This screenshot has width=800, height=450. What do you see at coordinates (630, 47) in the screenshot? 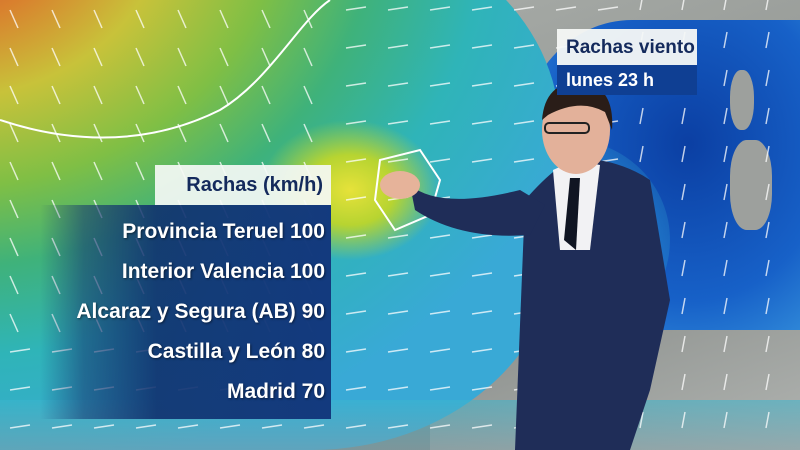
I see `map-title: Rachas viento` at bounding box center [630, 47].